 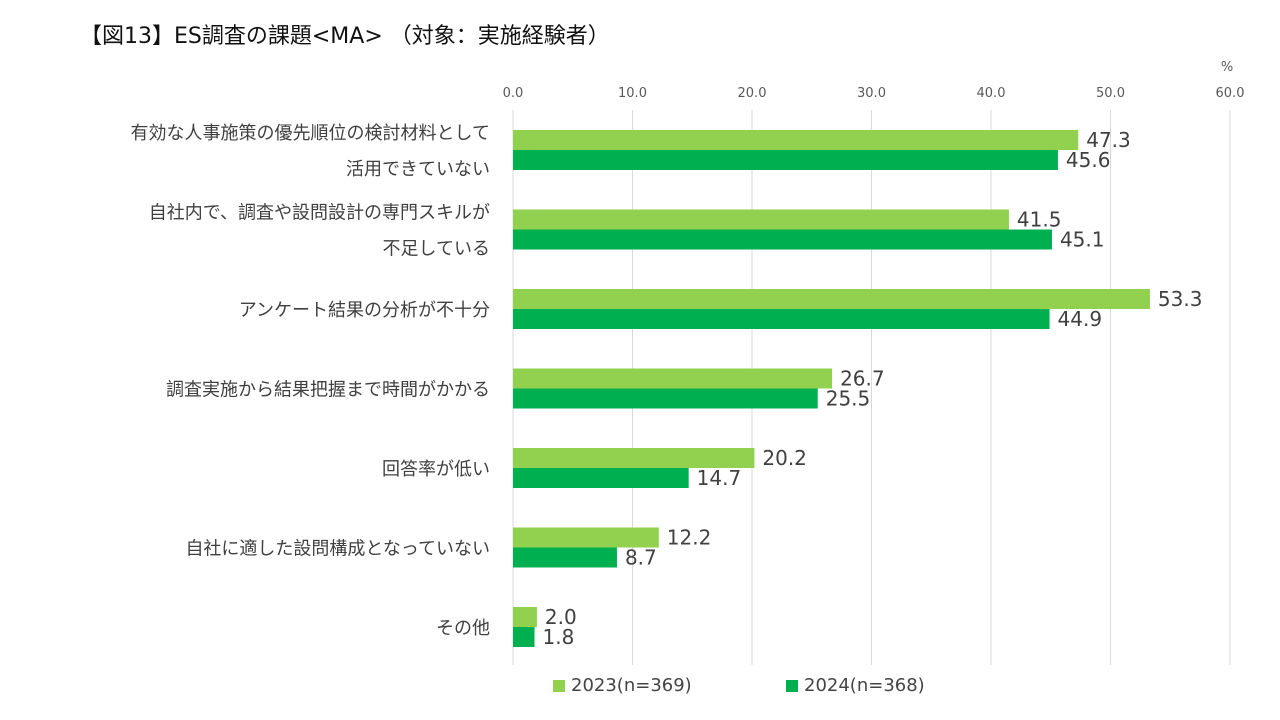 What do you see at coordinates (436, 249) in the screenshot?
I see `category-label: 不足している` at bounding box center [436, 249].